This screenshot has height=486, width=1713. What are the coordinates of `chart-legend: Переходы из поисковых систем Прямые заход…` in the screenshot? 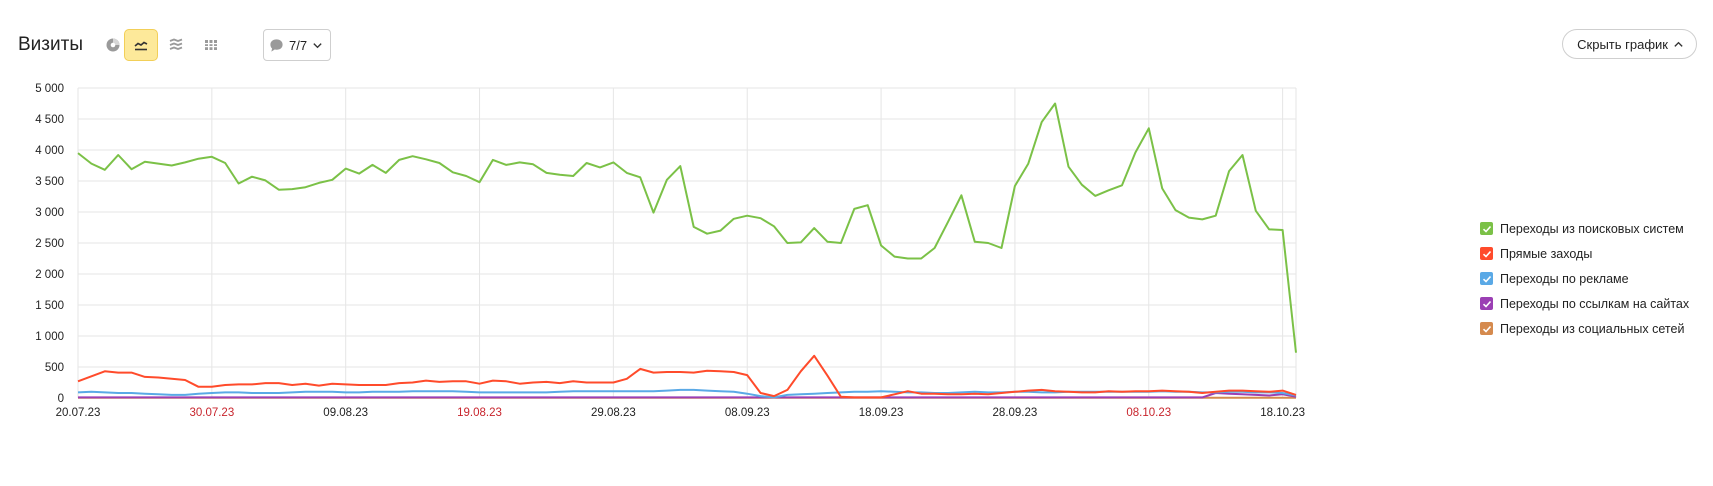 It's located at (1584, 278).